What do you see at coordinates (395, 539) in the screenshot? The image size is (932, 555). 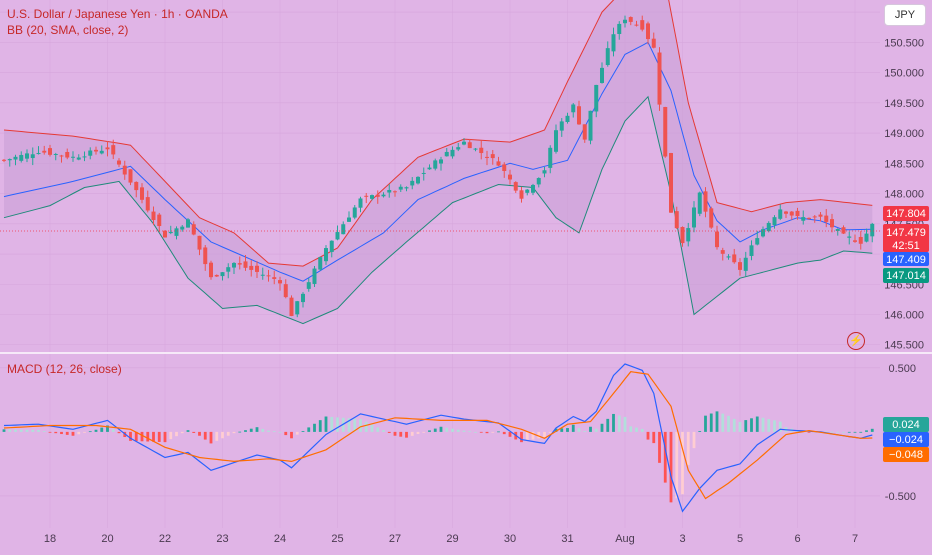 I see `time-tick-label: 27` at bounding box center [395, 539].